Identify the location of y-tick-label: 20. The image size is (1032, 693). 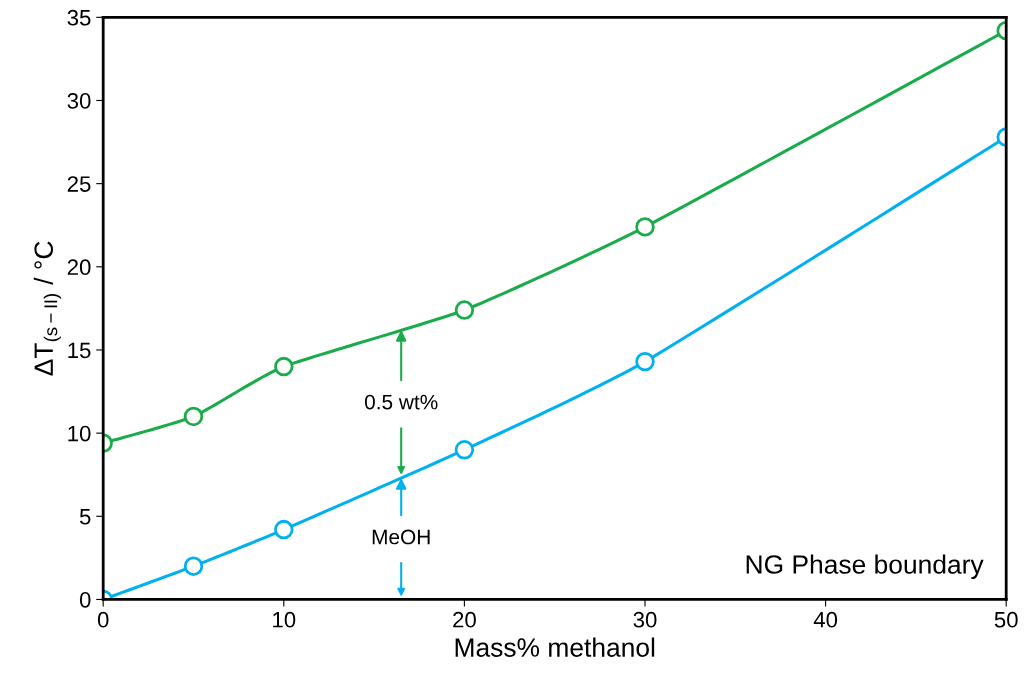
(79, 267).